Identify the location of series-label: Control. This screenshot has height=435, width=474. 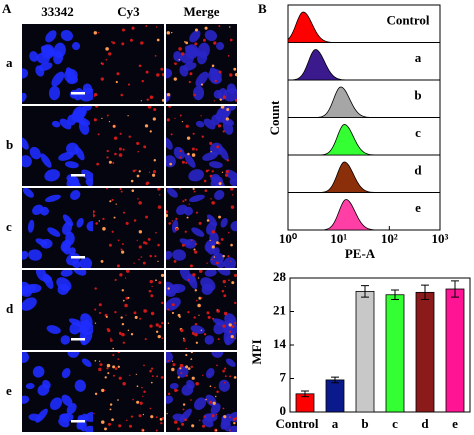
(407, 20).